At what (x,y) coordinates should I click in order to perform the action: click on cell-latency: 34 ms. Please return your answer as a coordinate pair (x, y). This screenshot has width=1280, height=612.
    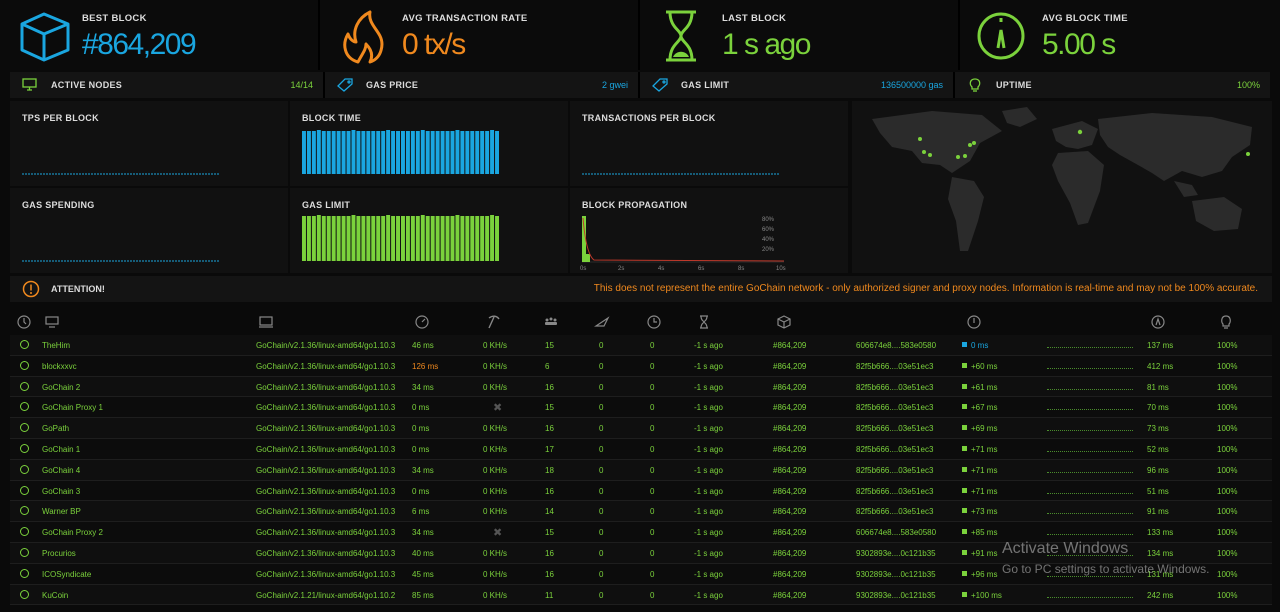
    Looking at the image, I should click on (423, 387).